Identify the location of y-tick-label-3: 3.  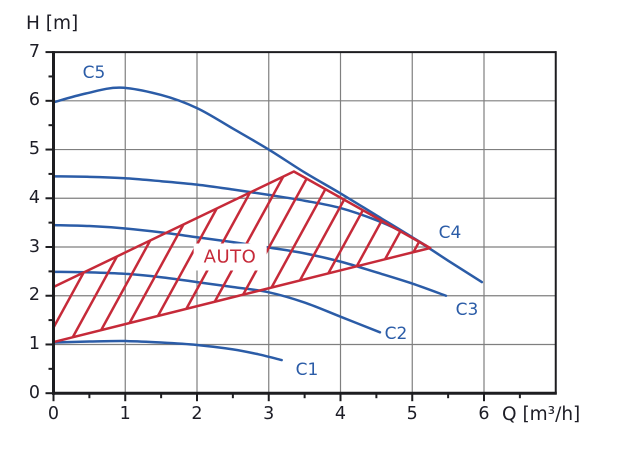
(34, 246).